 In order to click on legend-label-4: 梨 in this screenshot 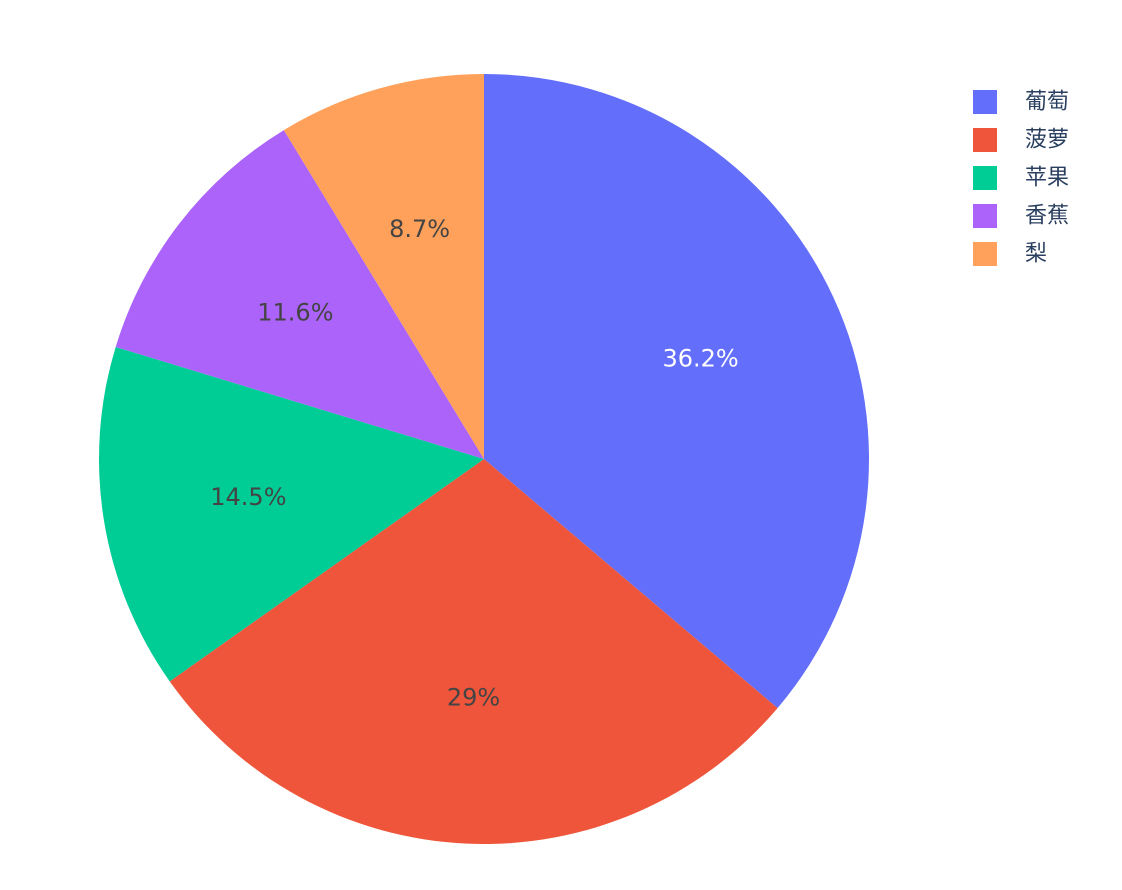, I will do `click(1036, 254)`.